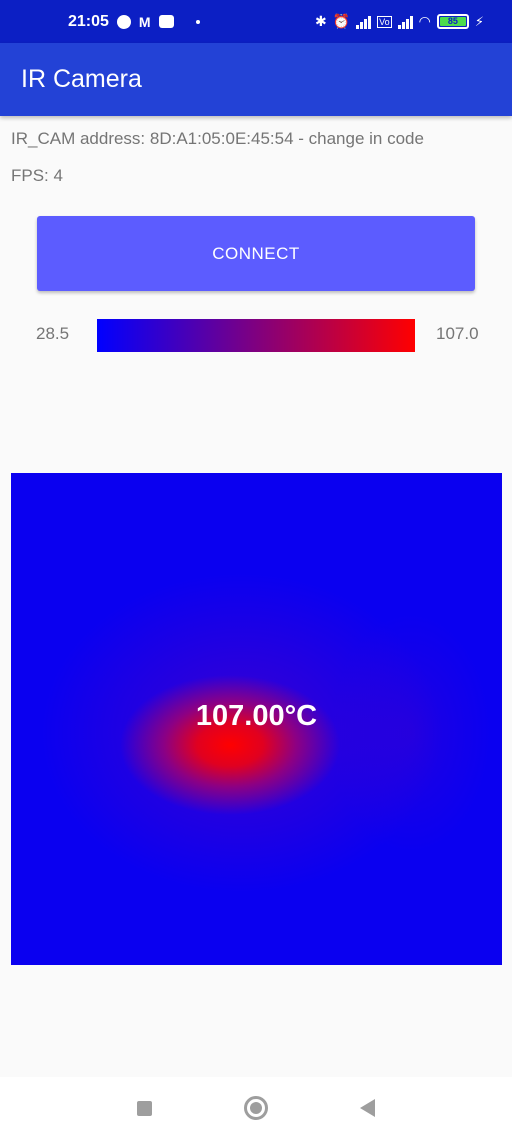  I want to click on battery-level: 85, so click(452, 21).